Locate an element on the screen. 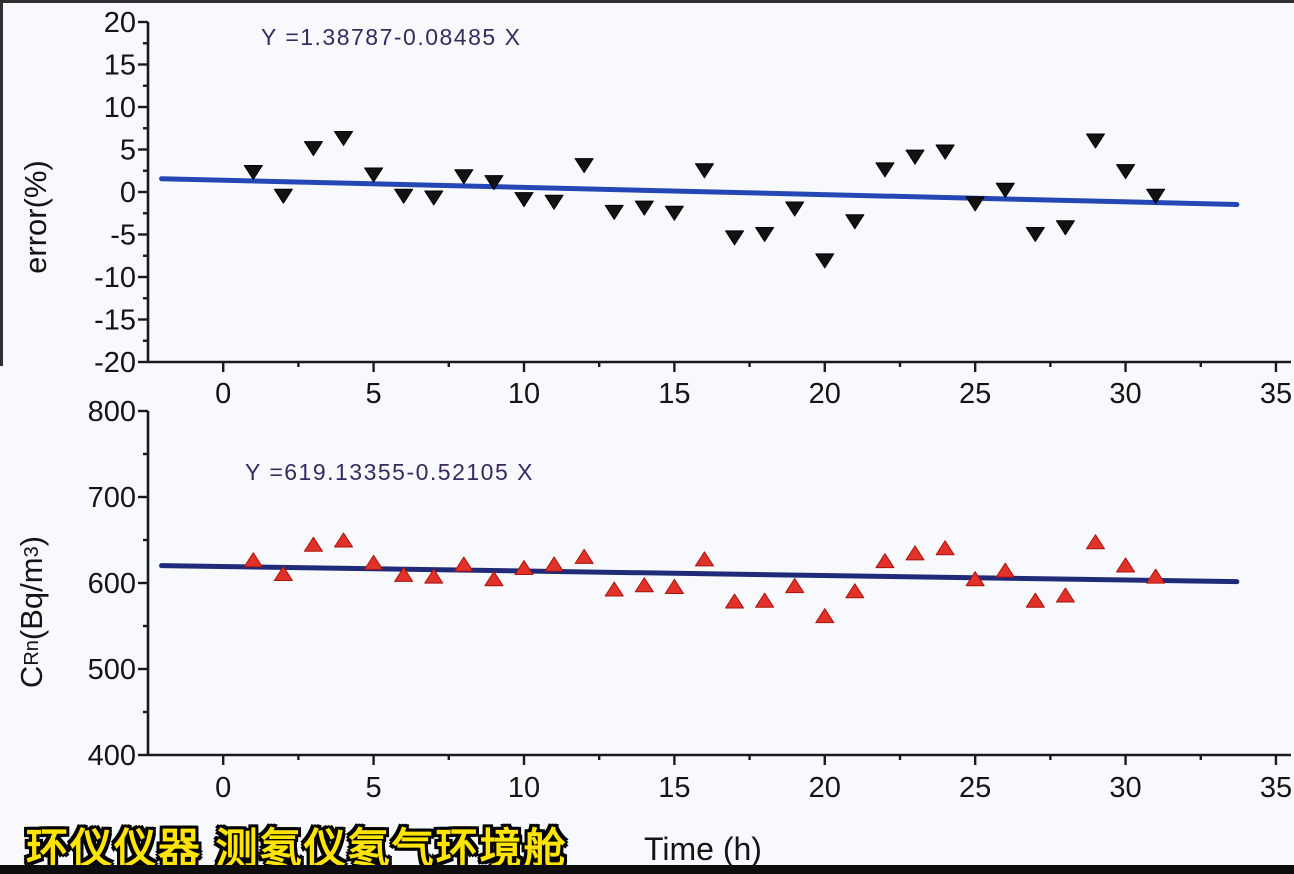  crn-suffix: ) is located at coordinates (31, 541).